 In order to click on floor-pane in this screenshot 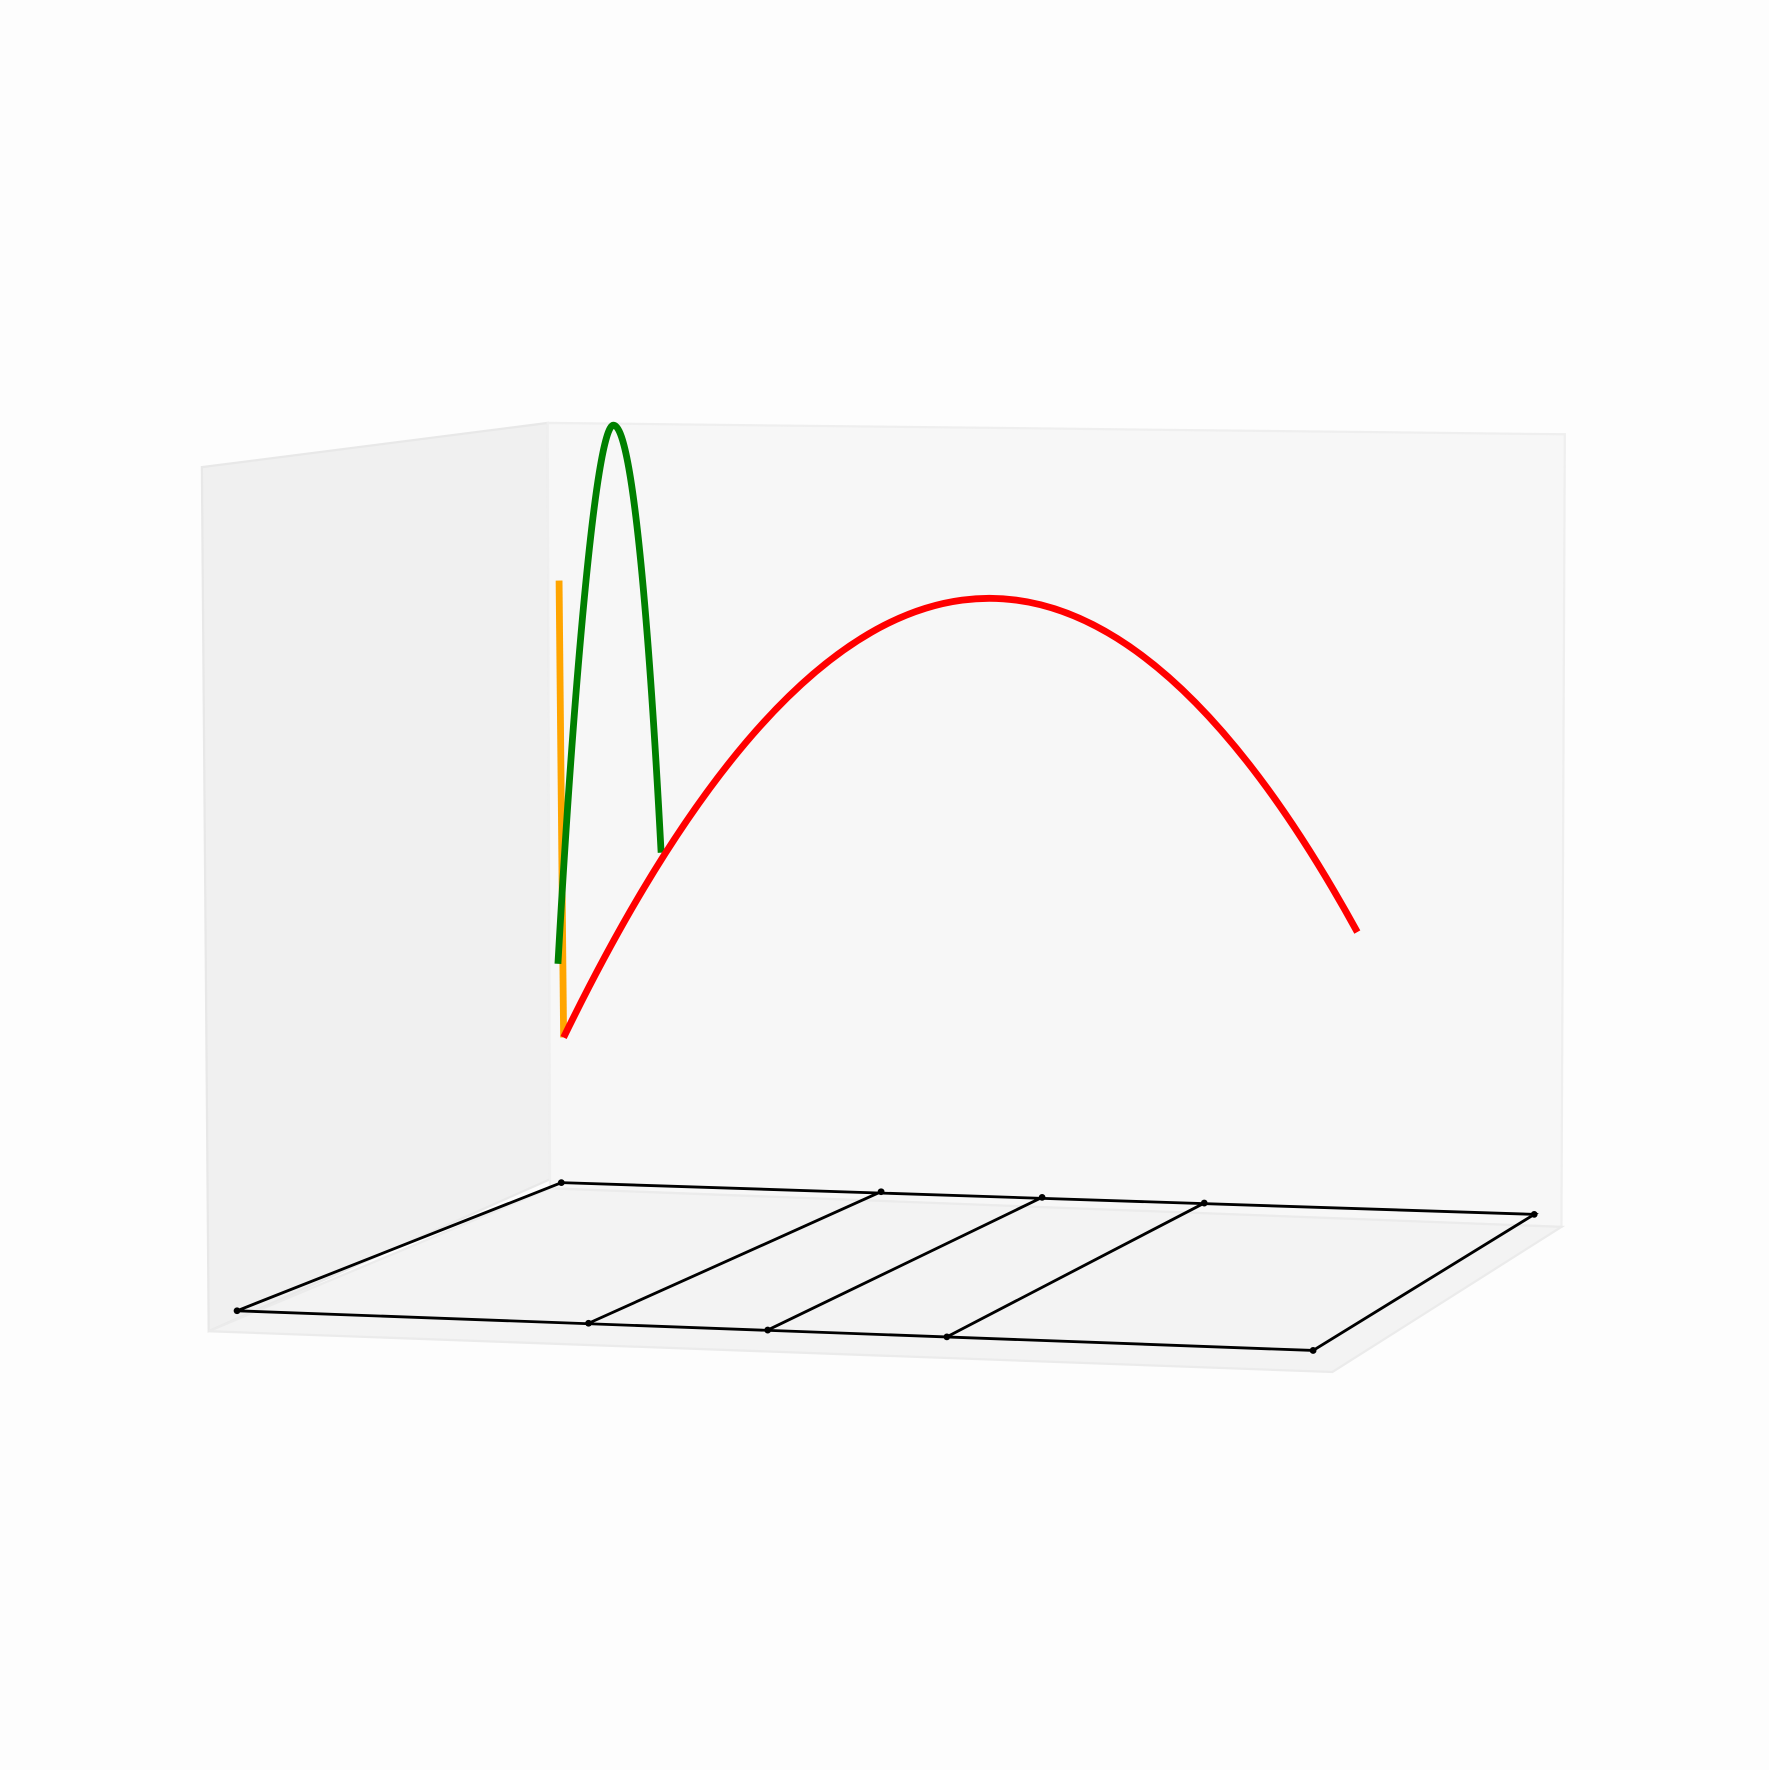, I will do `click(887, 1280)`.